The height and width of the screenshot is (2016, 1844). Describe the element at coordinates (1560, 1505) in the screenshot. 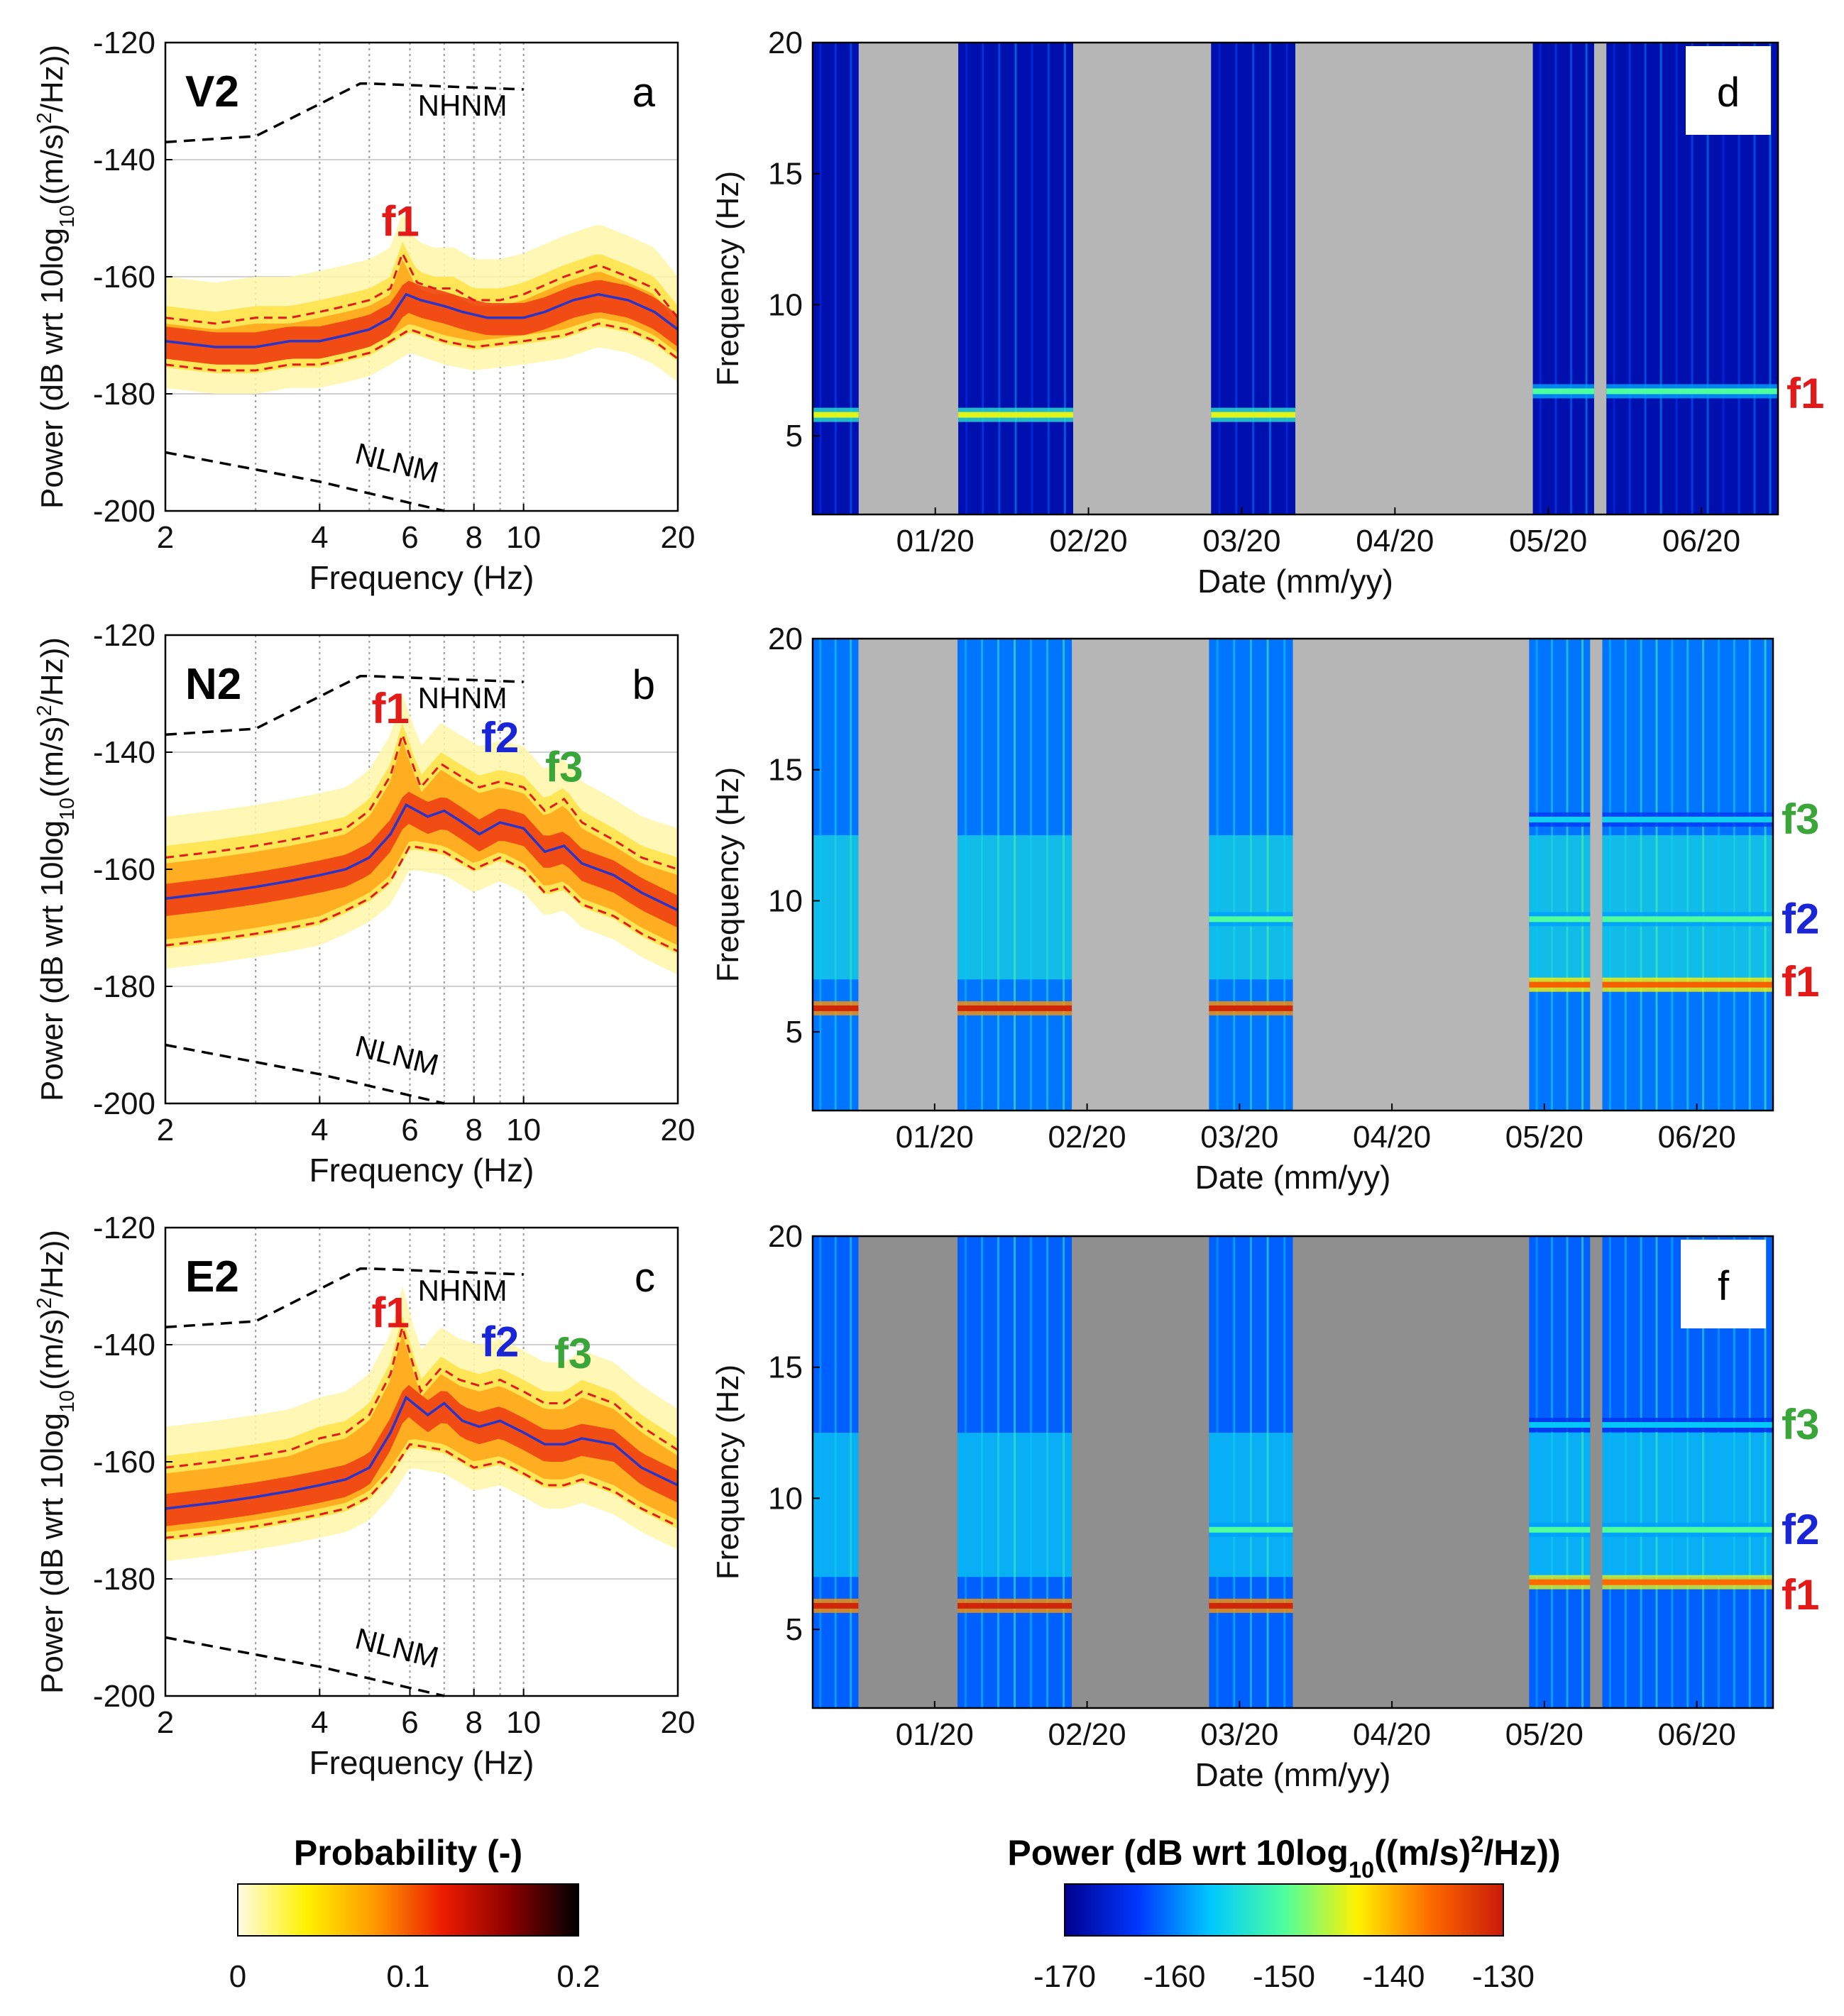

I see `segment-haze` at that location.